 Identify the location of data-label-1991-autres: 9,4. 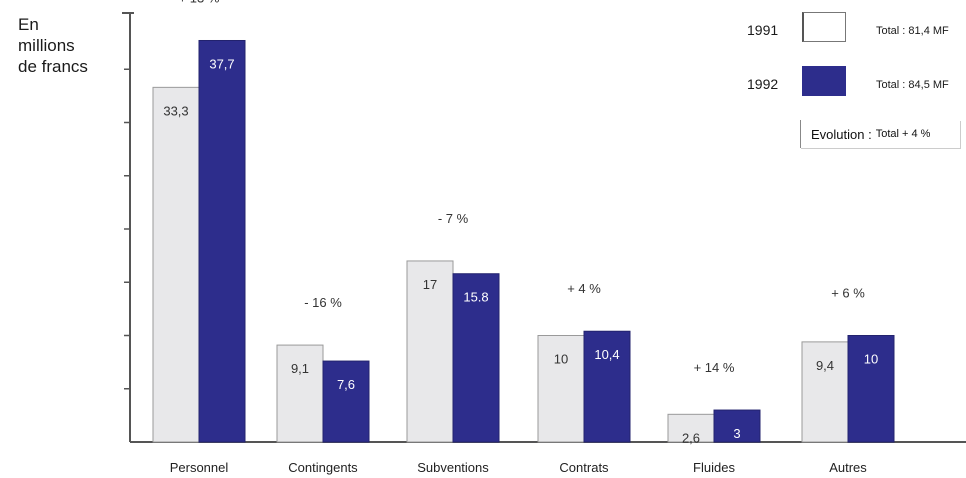
(825, 365).